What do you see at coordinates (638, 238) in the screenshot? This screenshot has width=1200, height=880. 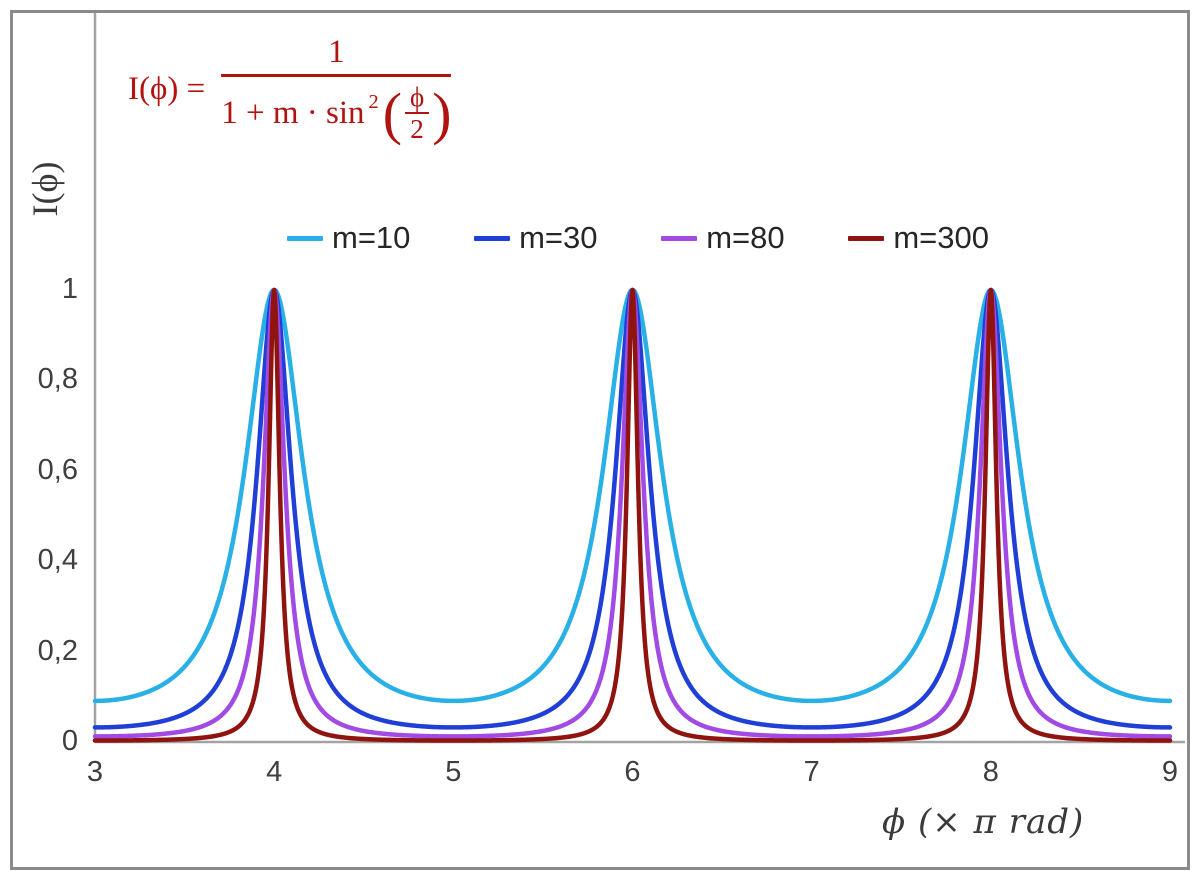 I see `legend: m=10 m=30 m=80 m=300` at bounding box center [638, 238].